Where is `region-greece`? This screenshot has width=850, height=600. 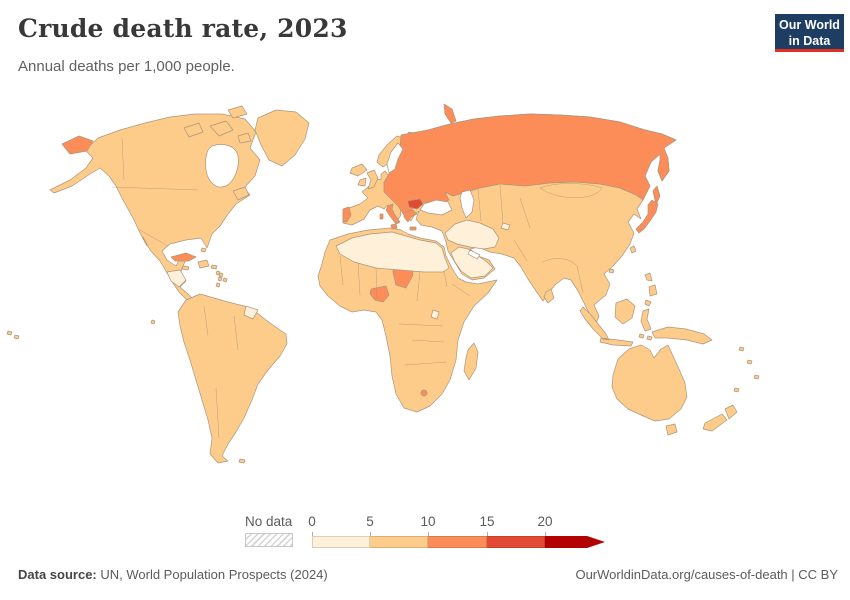
region-greece is located at coordinates (410, 220).